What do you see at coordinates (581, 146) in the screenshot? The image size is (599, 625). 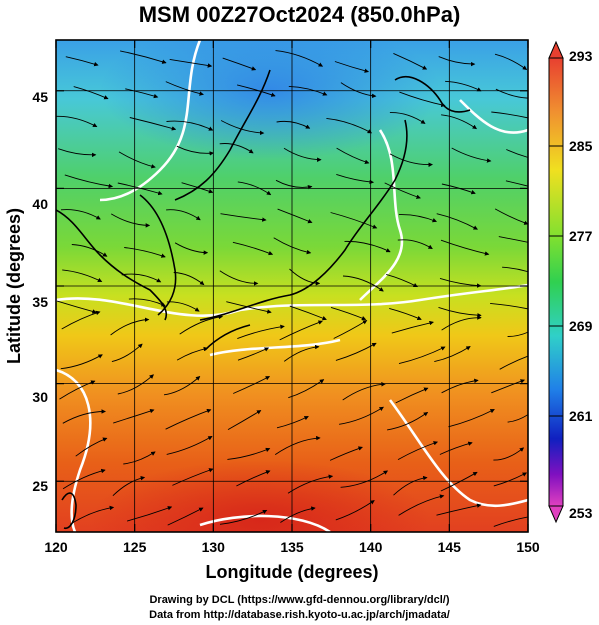 I see `colorbar-label: 285` at bounding box center [581, 146].